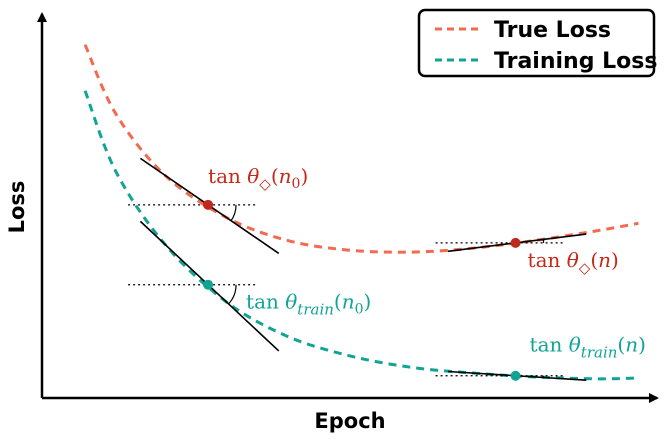  What do you see at coordinates (552, 30) in the screenshot?
I see `legend-label-true-loss: True Loss` at bounding box center [552, 30].